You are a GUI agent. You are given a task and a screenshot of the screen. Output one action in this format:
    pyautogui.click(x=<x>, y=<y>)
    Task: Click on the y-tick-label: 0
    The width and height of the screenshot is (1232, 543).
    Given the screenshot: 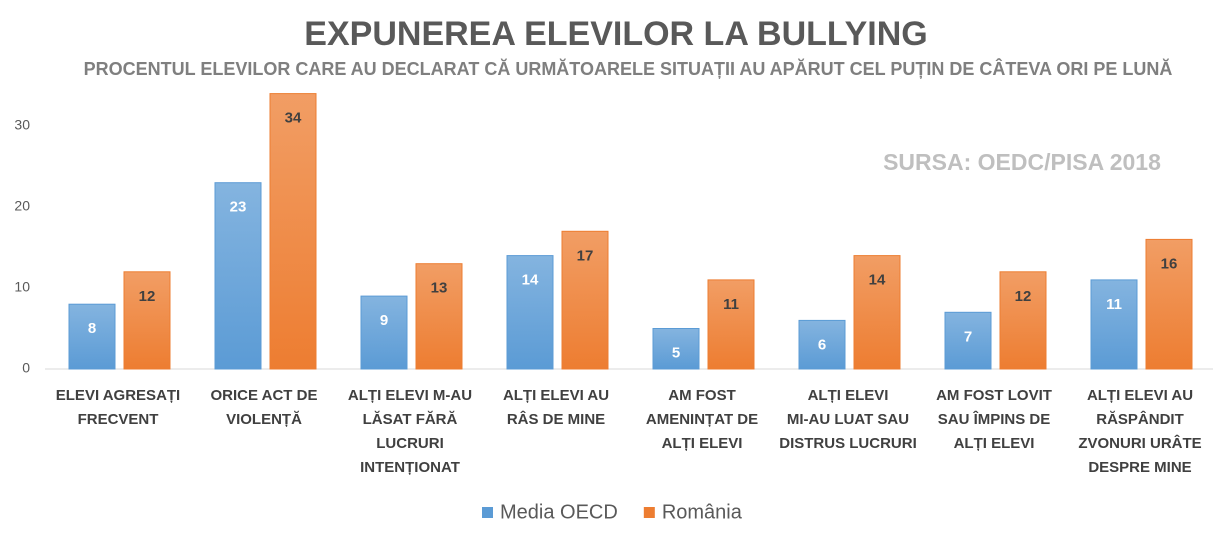 What is the action you would take?
    pyautogui.click(x=26, y=368)
    